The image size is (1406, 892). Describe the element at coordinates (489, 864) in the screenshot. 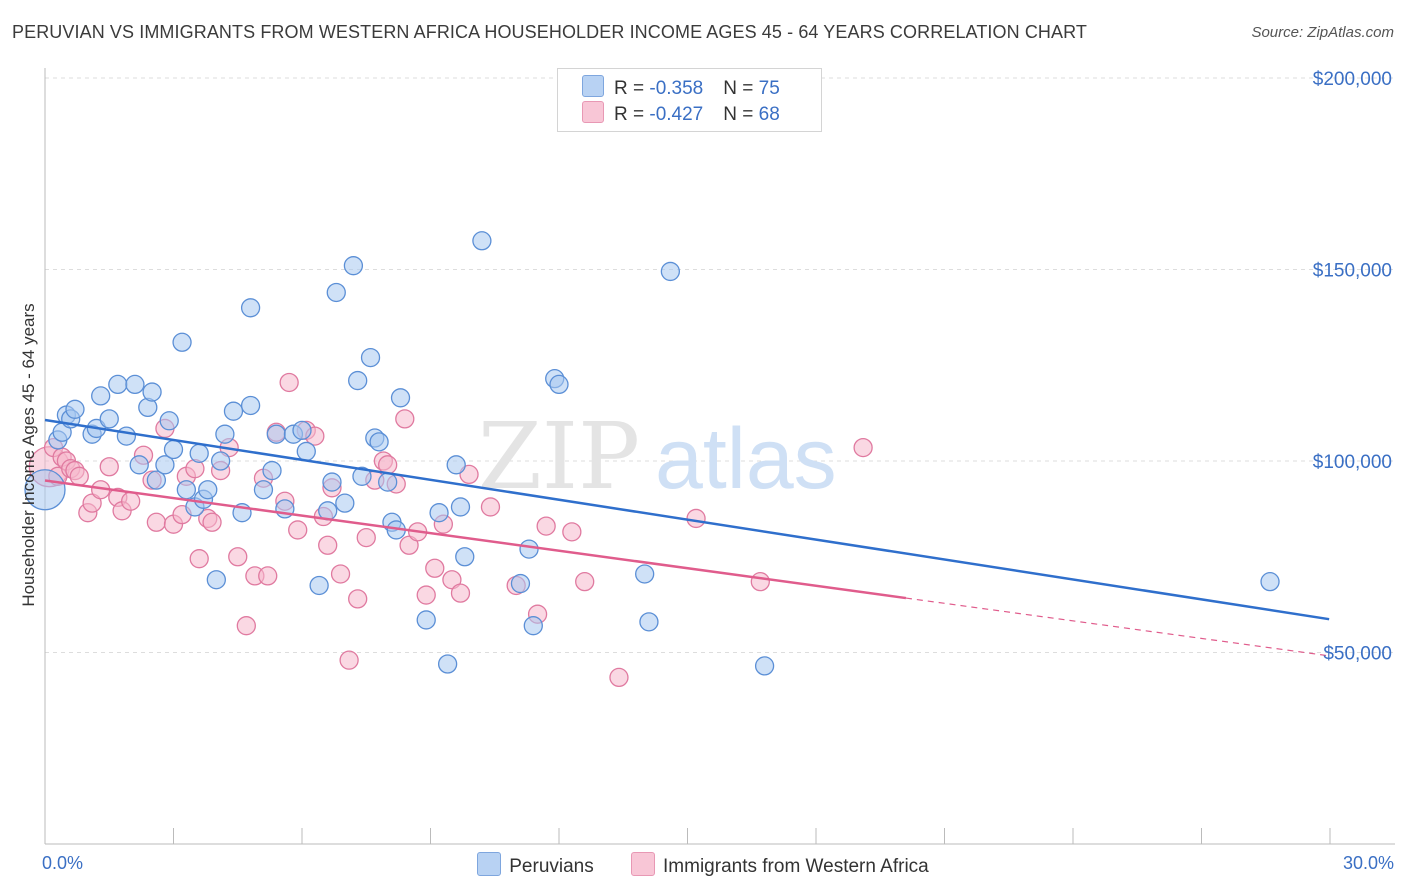

I see `bottom-legend-swatch-blue` at that location.